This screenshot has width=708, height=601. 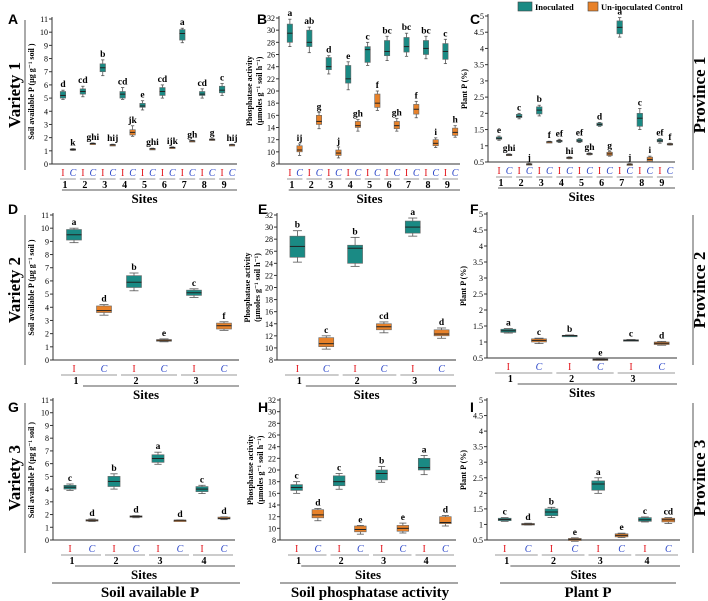 I want to click on y-tick-label: 2.5, so click(x=478, y=294).